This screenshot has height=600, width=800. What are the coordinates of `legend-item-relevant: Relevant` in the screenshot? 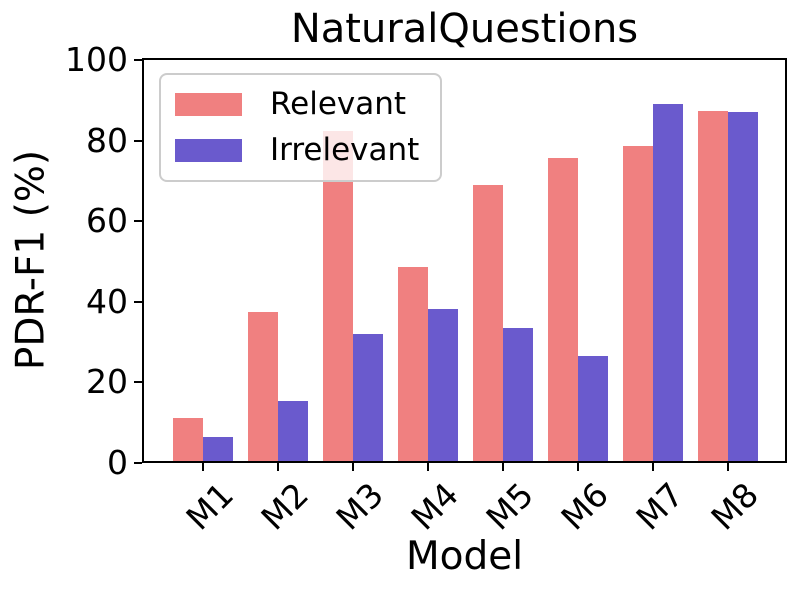 It's located at (307, 103).